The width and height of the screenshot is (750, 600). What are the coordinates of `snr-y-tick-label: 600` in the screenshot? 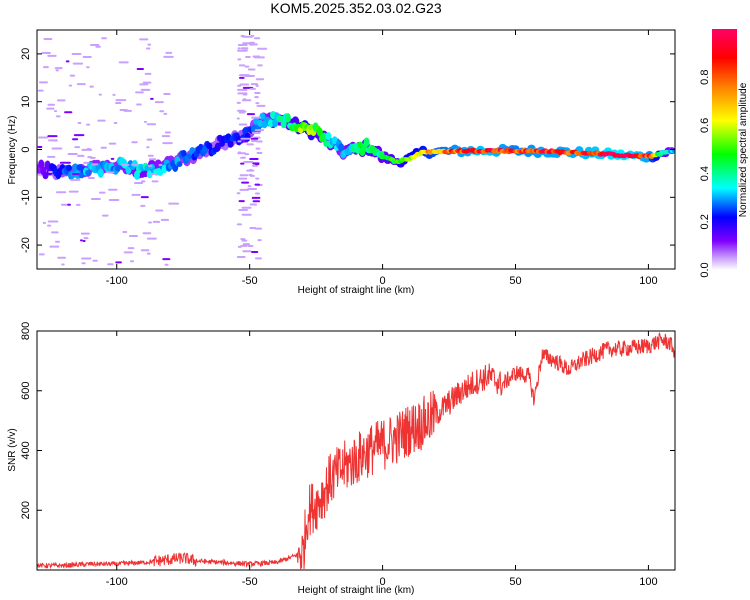 It's located at (26, 391).